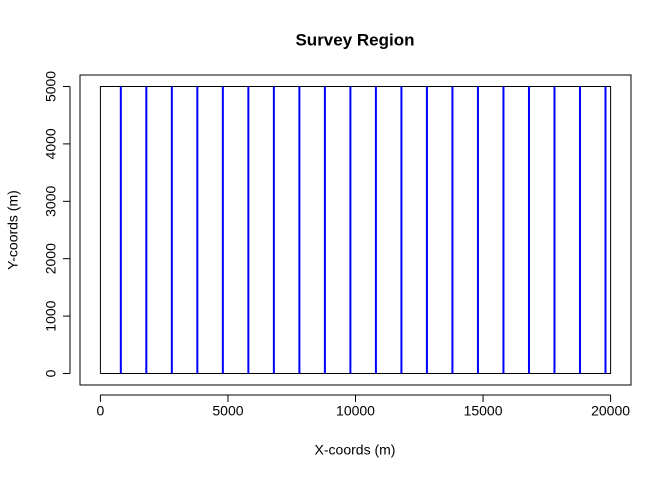 Image resolution: width=672 pixels, height=480 pixels. Describe the element at coordinates (13, 230) in the screenshot. I see `y-axis-label: Y-coords (m)` at that location.